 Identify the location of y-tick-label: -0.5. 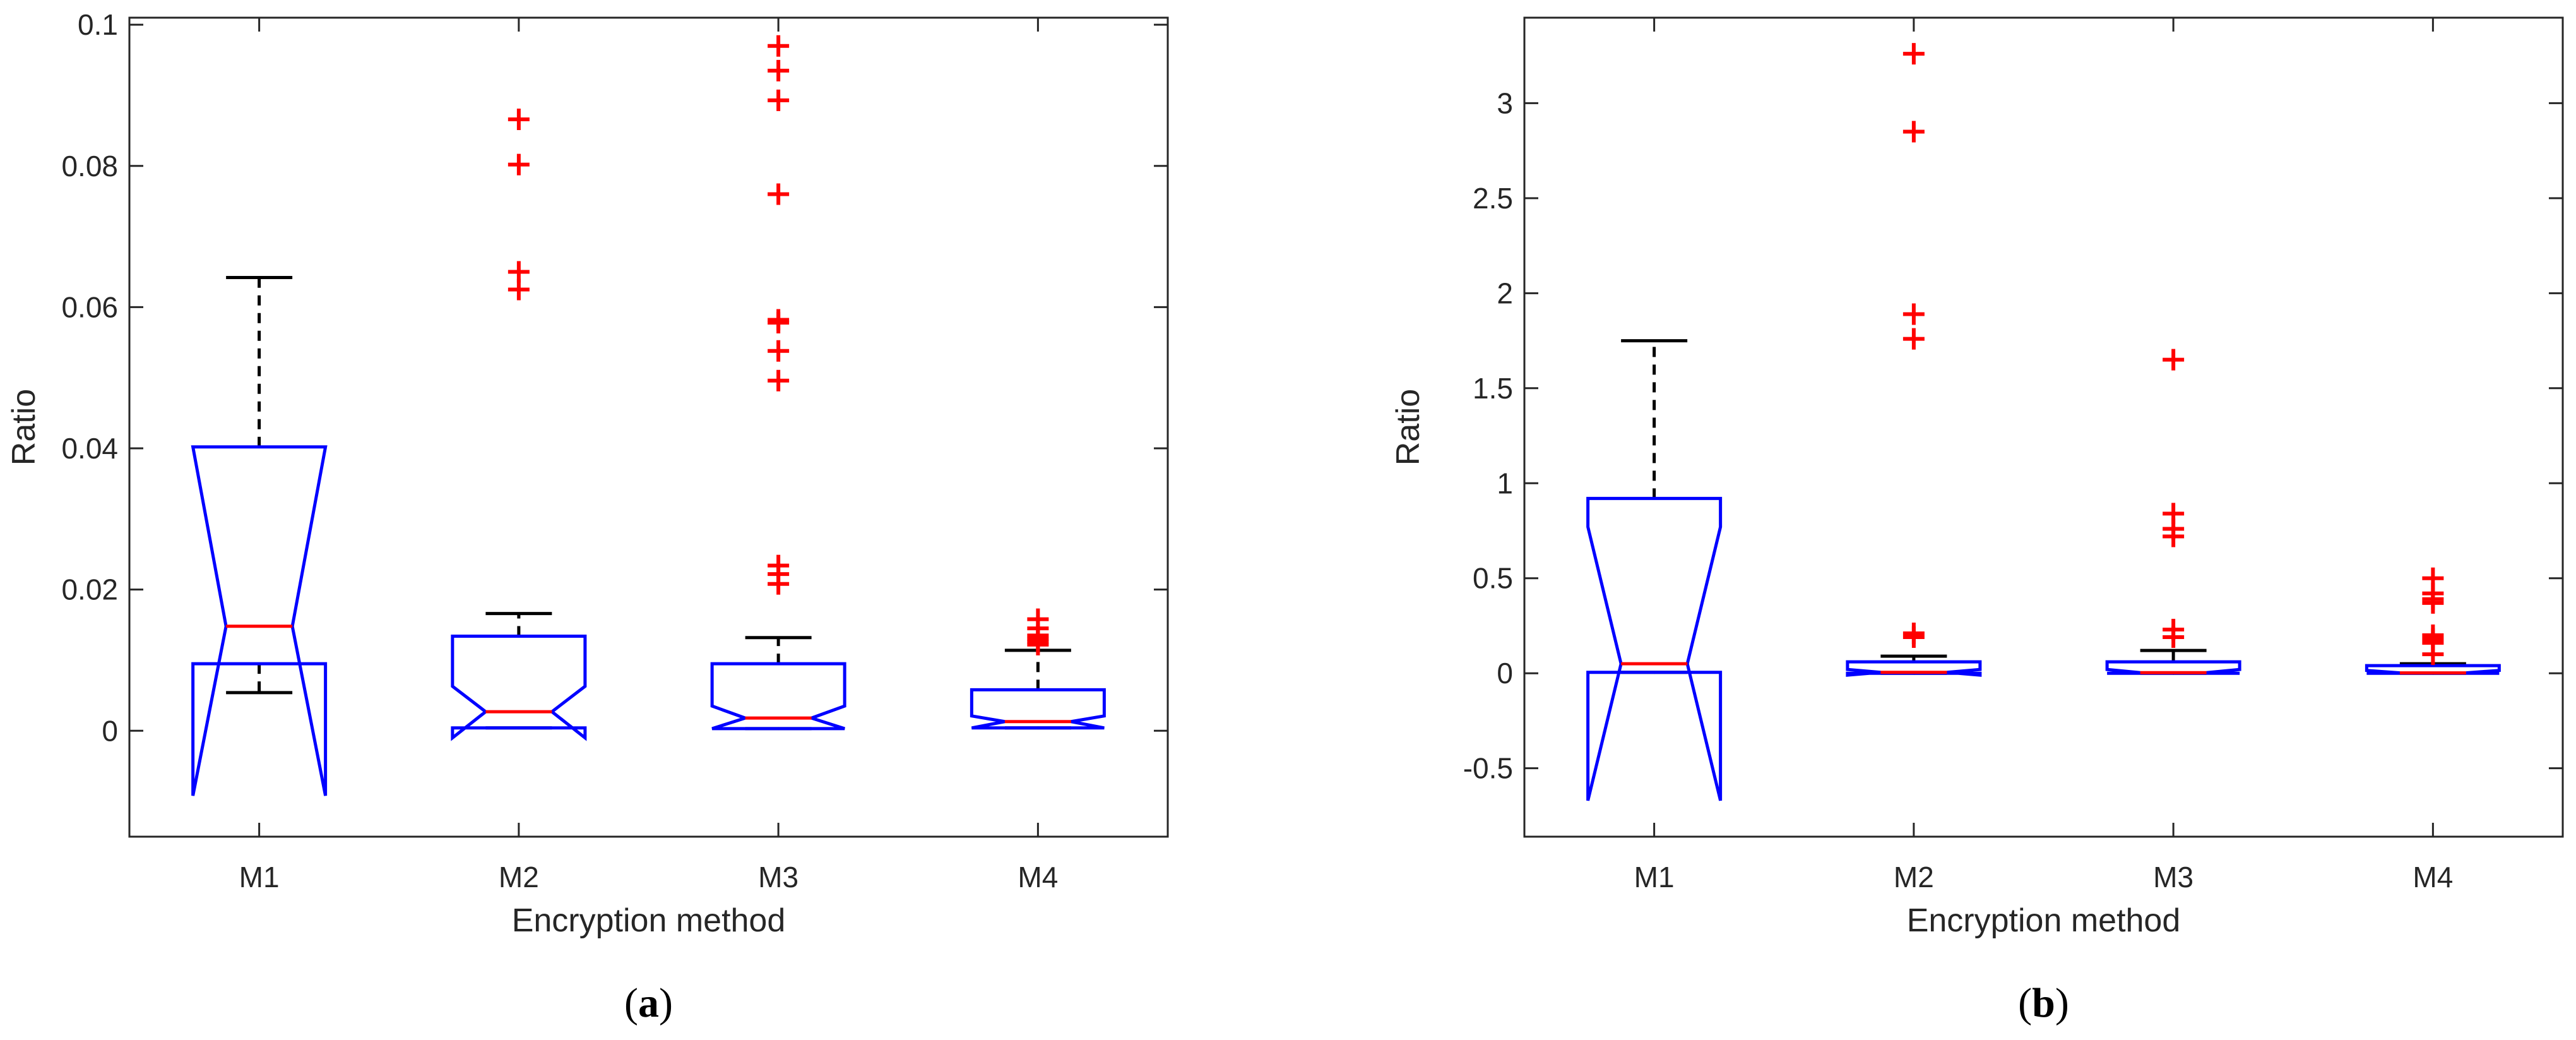
(1488, 768).